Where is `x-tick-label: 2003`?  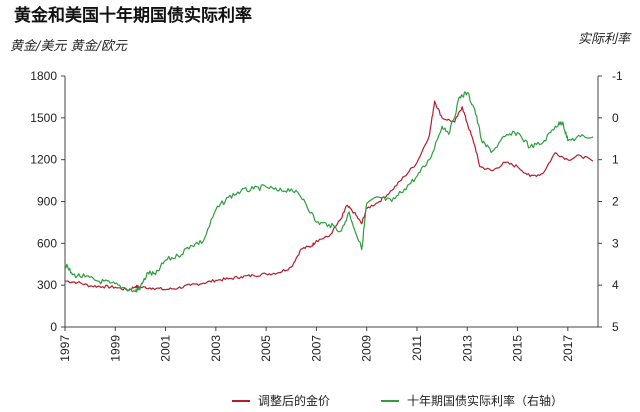 x-tick-label: 2003 is located at coordinates (216, 348).